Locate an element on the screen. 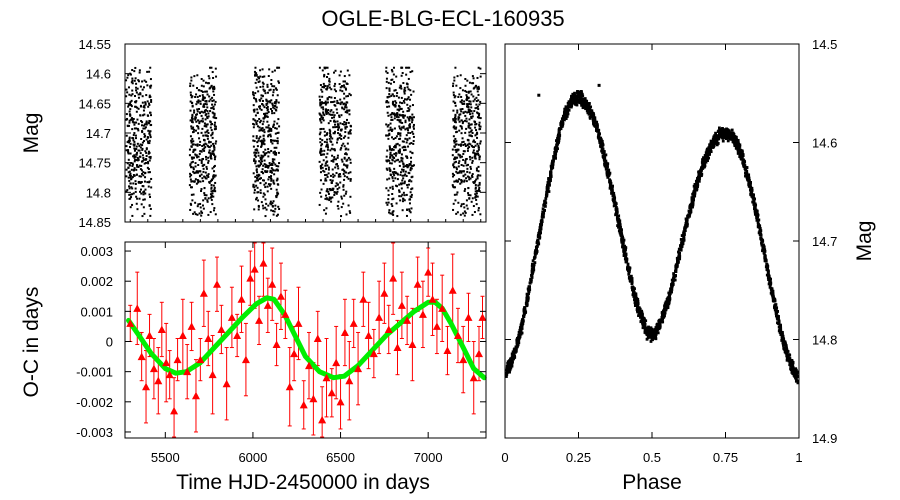 Image resolution: width=900 pixels, height=500 pixels. y-tick-label: 0.001 is located at coordinates (96, 311).